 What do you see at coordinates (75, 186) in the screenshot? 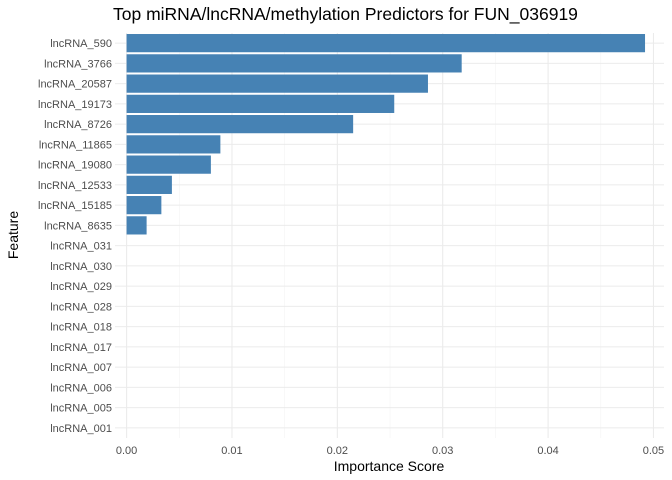
I see `y-tick-label: lncRNA_12533` at bounding box center [75, 186].